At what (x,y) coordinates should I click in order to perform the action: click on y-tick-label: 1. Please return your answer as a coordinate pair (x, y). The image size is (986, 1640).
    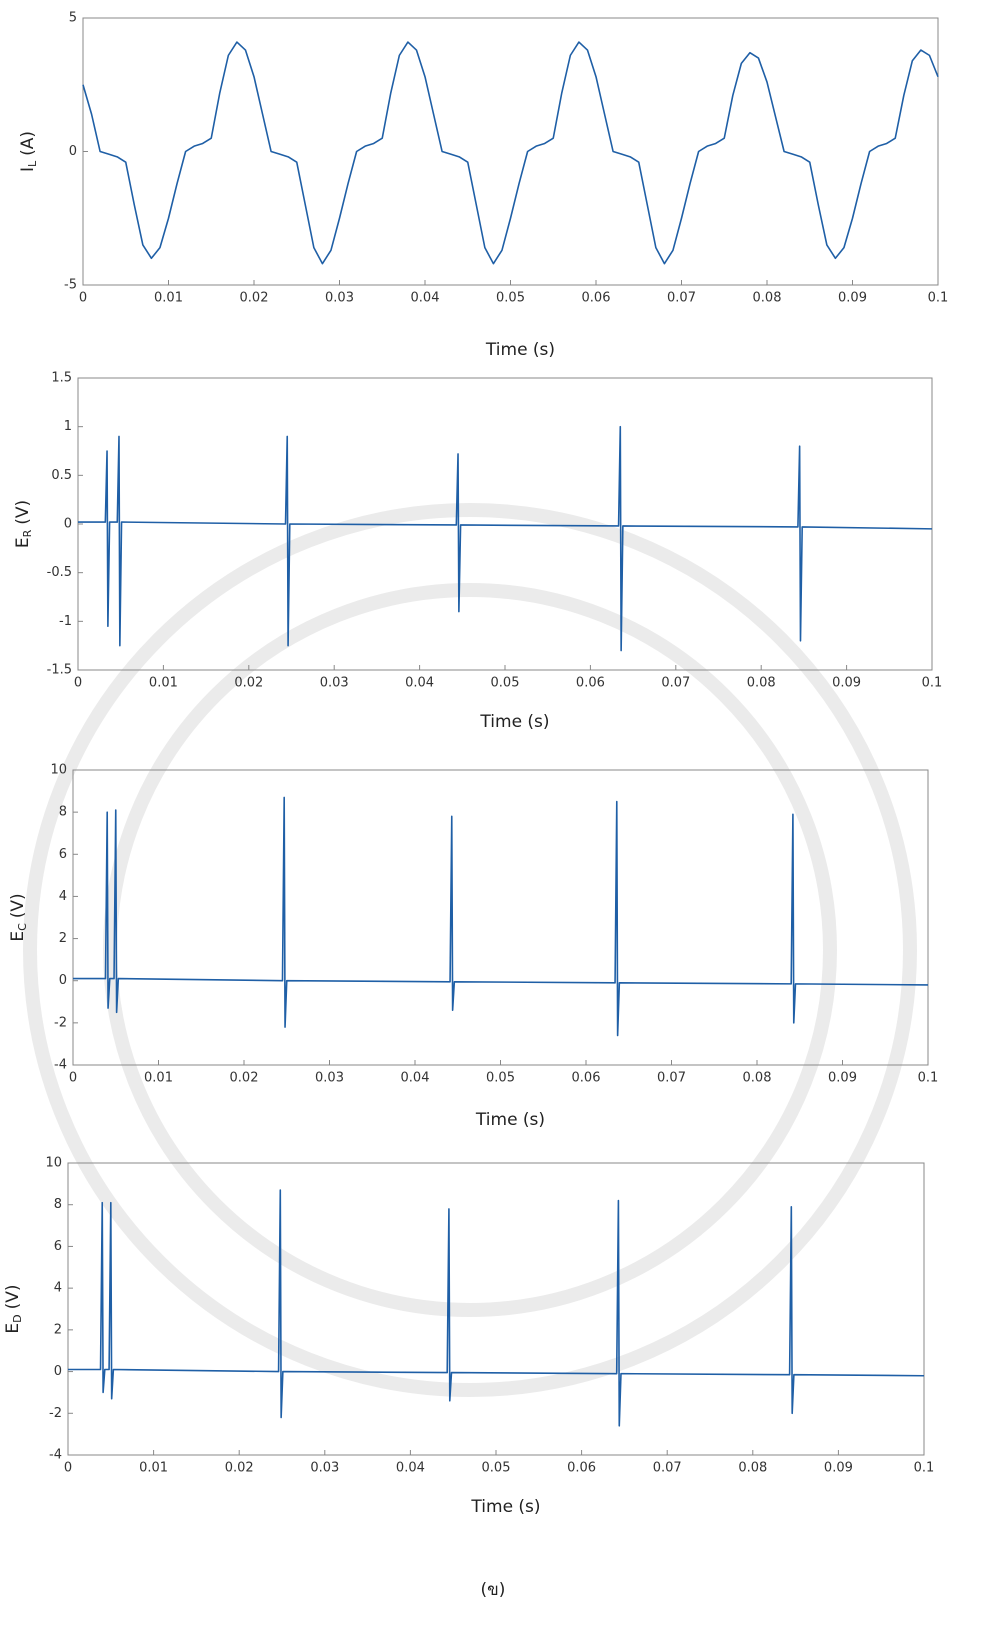
    Looking at the image, I should click on (68, 426).